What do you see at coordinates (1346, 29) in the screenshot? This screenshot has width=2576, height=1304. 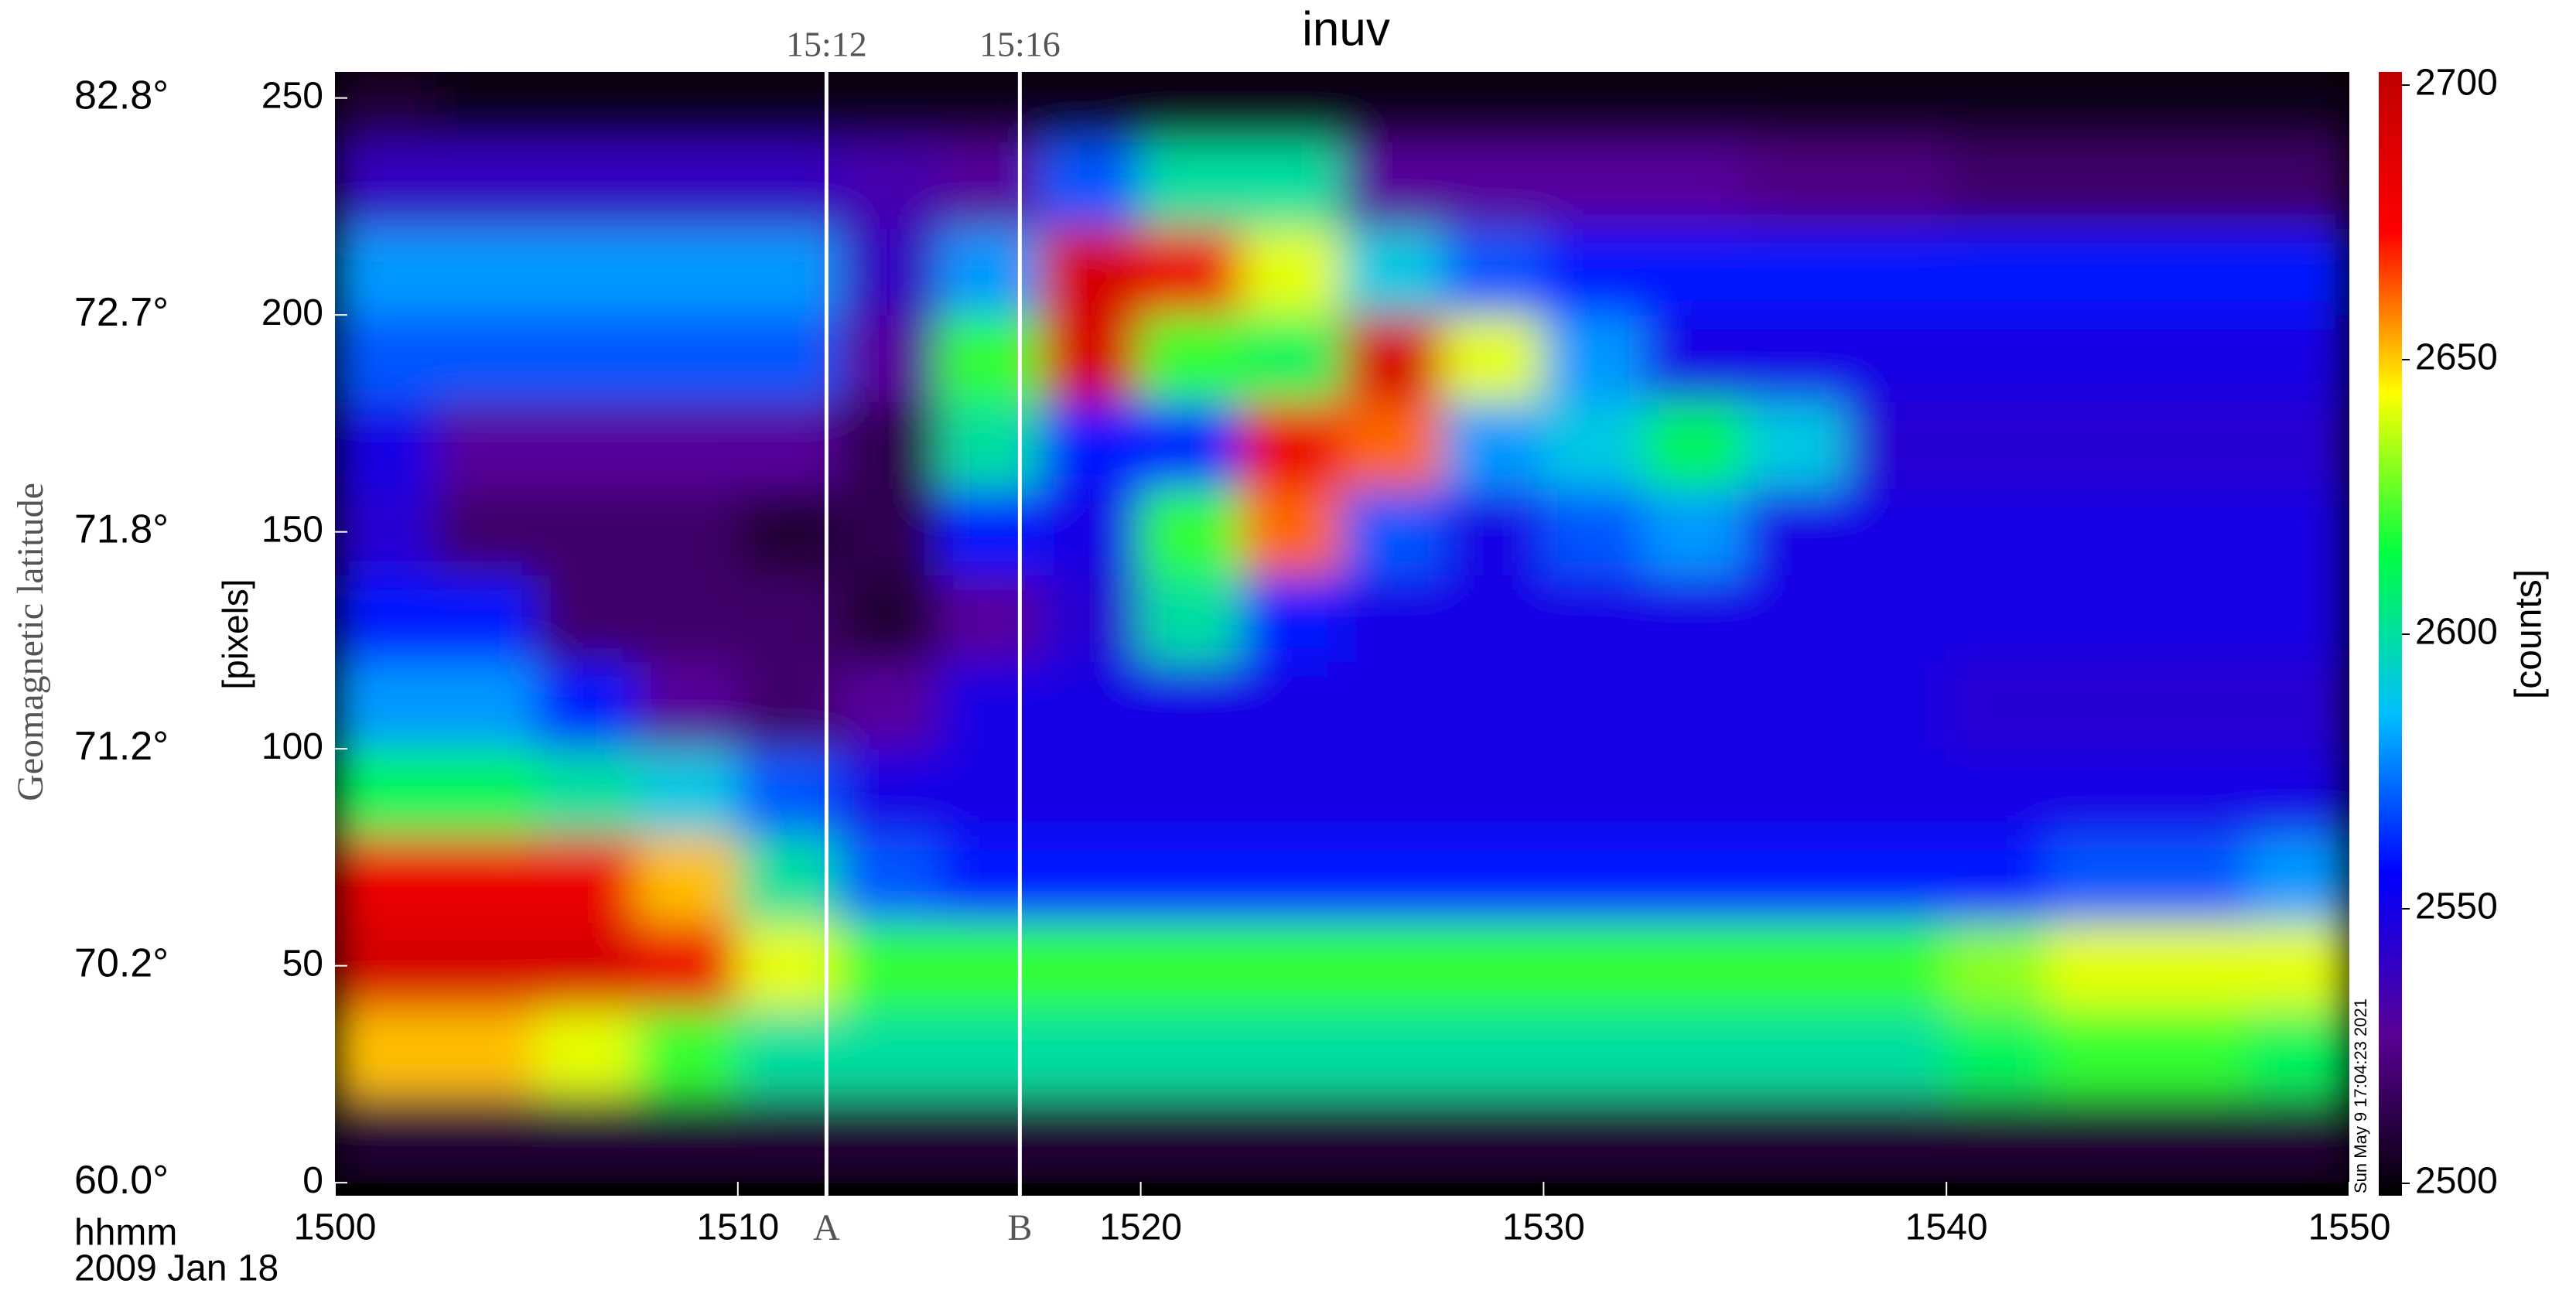 I see `chart-title: inuv` at bounding box center [1346, 29].